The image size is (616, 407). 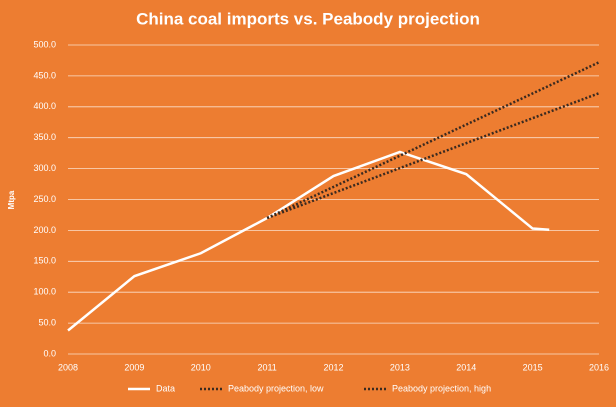 I want to click on x-tick-label: 2010, so click(x=201, y=367).